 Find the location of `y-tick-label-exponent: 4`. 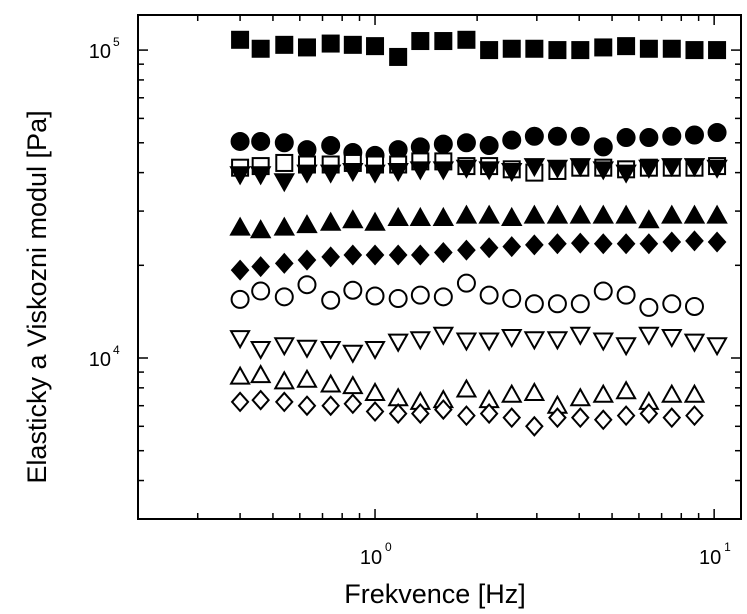

y-tick-label-exponent: 4 is located at coordinates (116, 350).